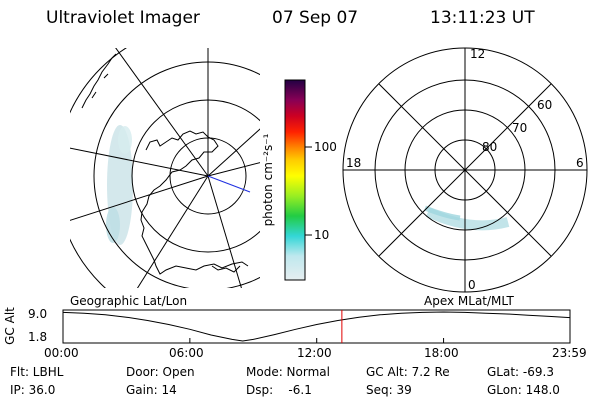 The image size is (600, 400). I want to click on colorbar-tick-label-100: 100, so click(325, 147).